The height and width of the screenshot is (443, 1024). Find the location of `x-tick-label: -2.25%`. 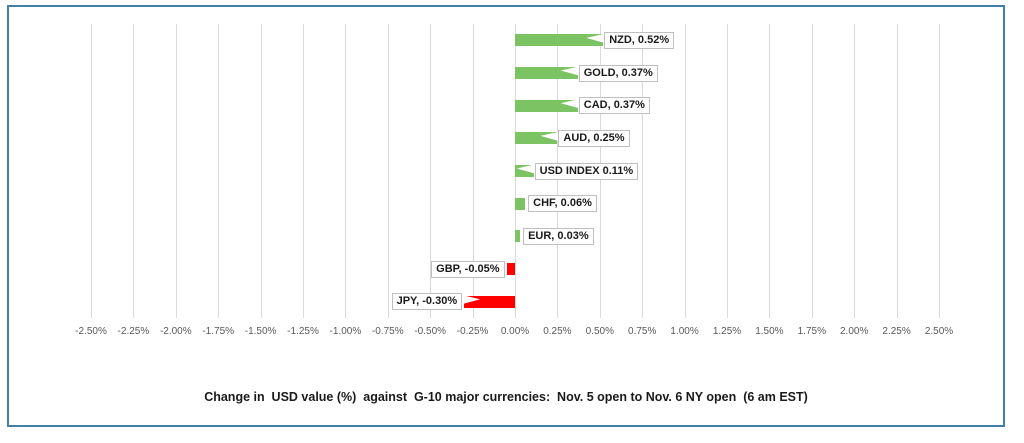

x-tick-label: -2.25% is located at coordinates (133, 331).